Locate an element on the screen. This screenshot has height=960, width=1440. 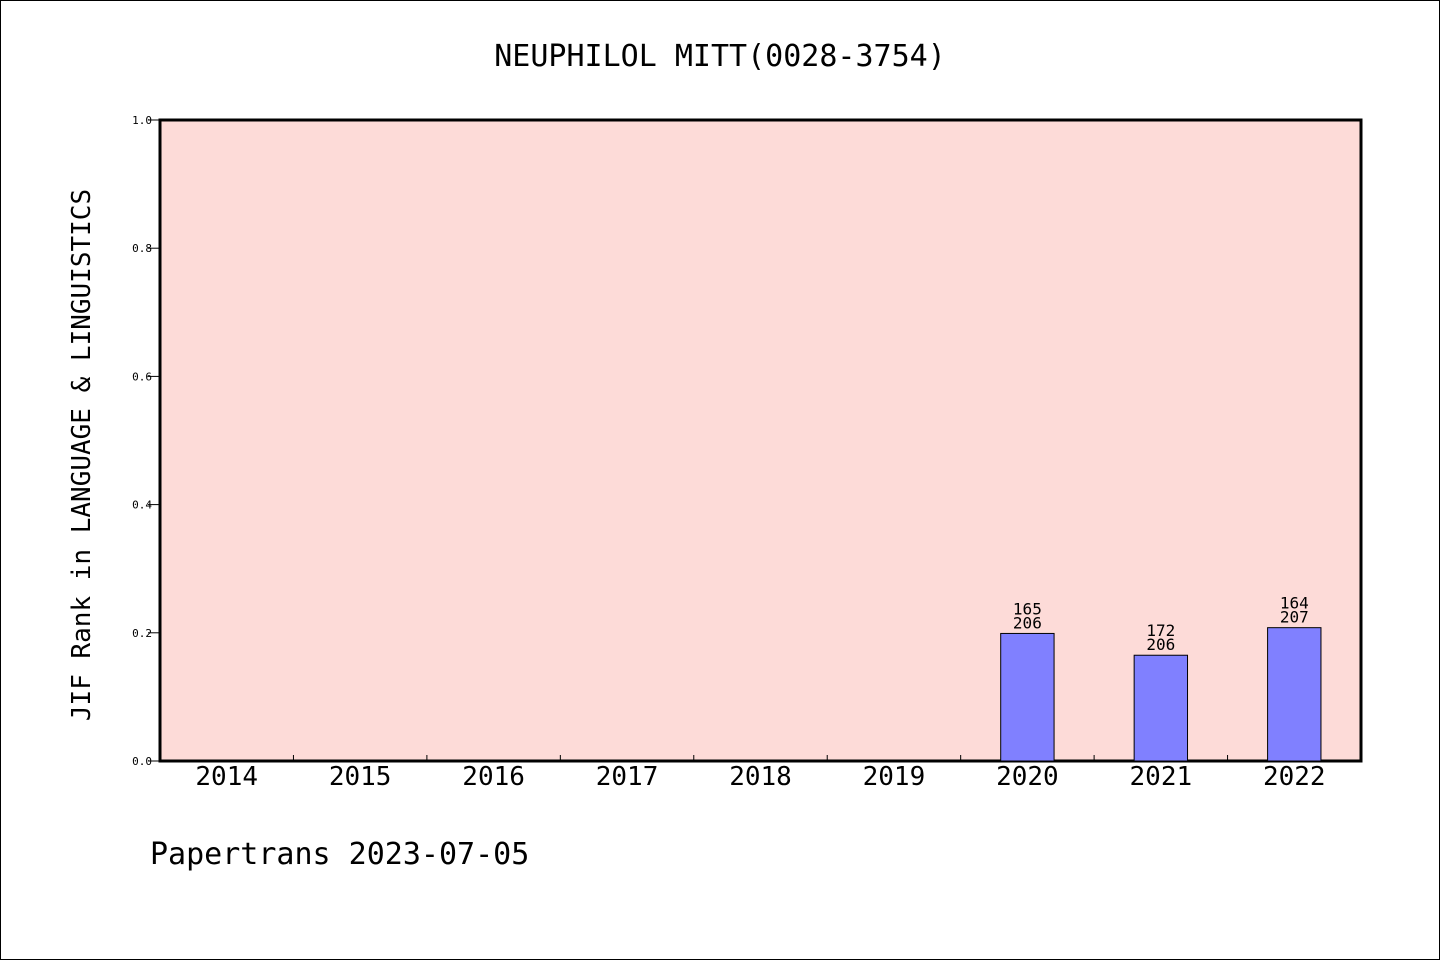
chart-title: NEUPHILOL MITT(0028-3754) is located at coordinates (720, 56).